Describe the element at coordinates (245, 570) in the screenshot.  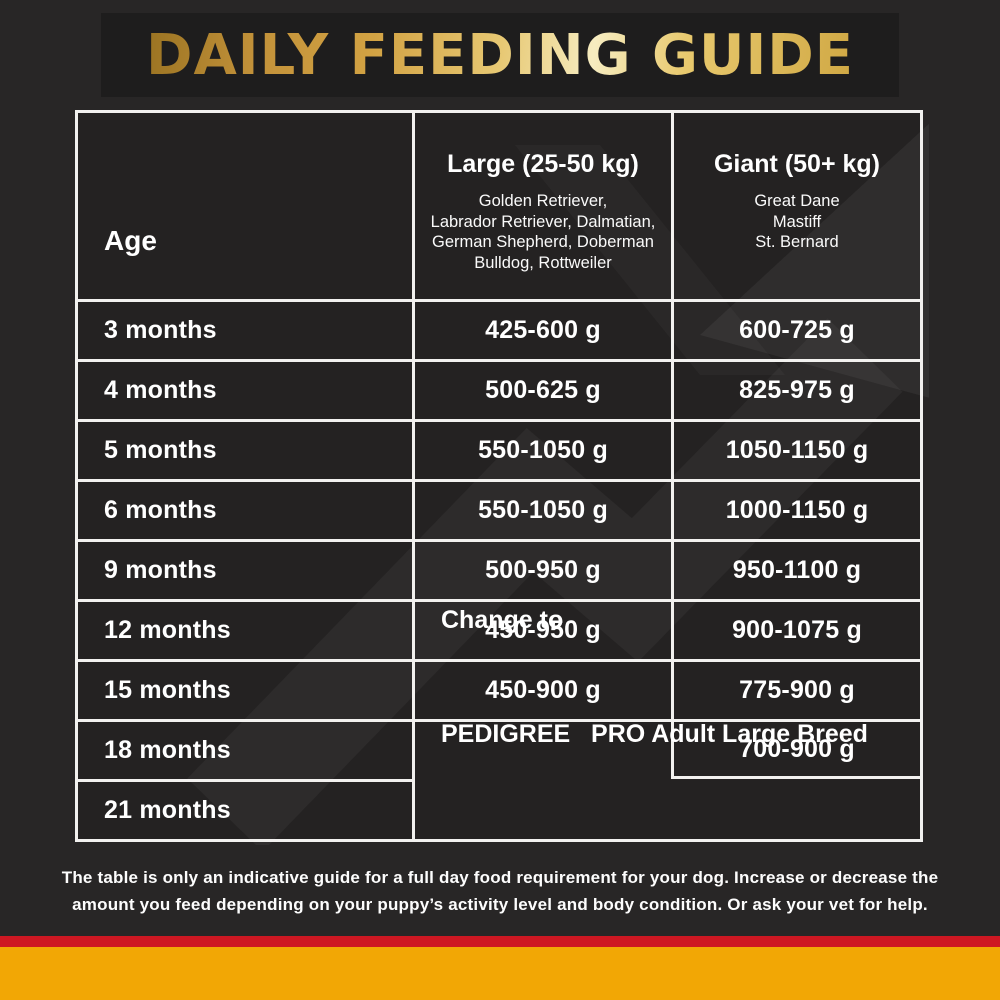
I see `table-row-age: 9 months` at that location.